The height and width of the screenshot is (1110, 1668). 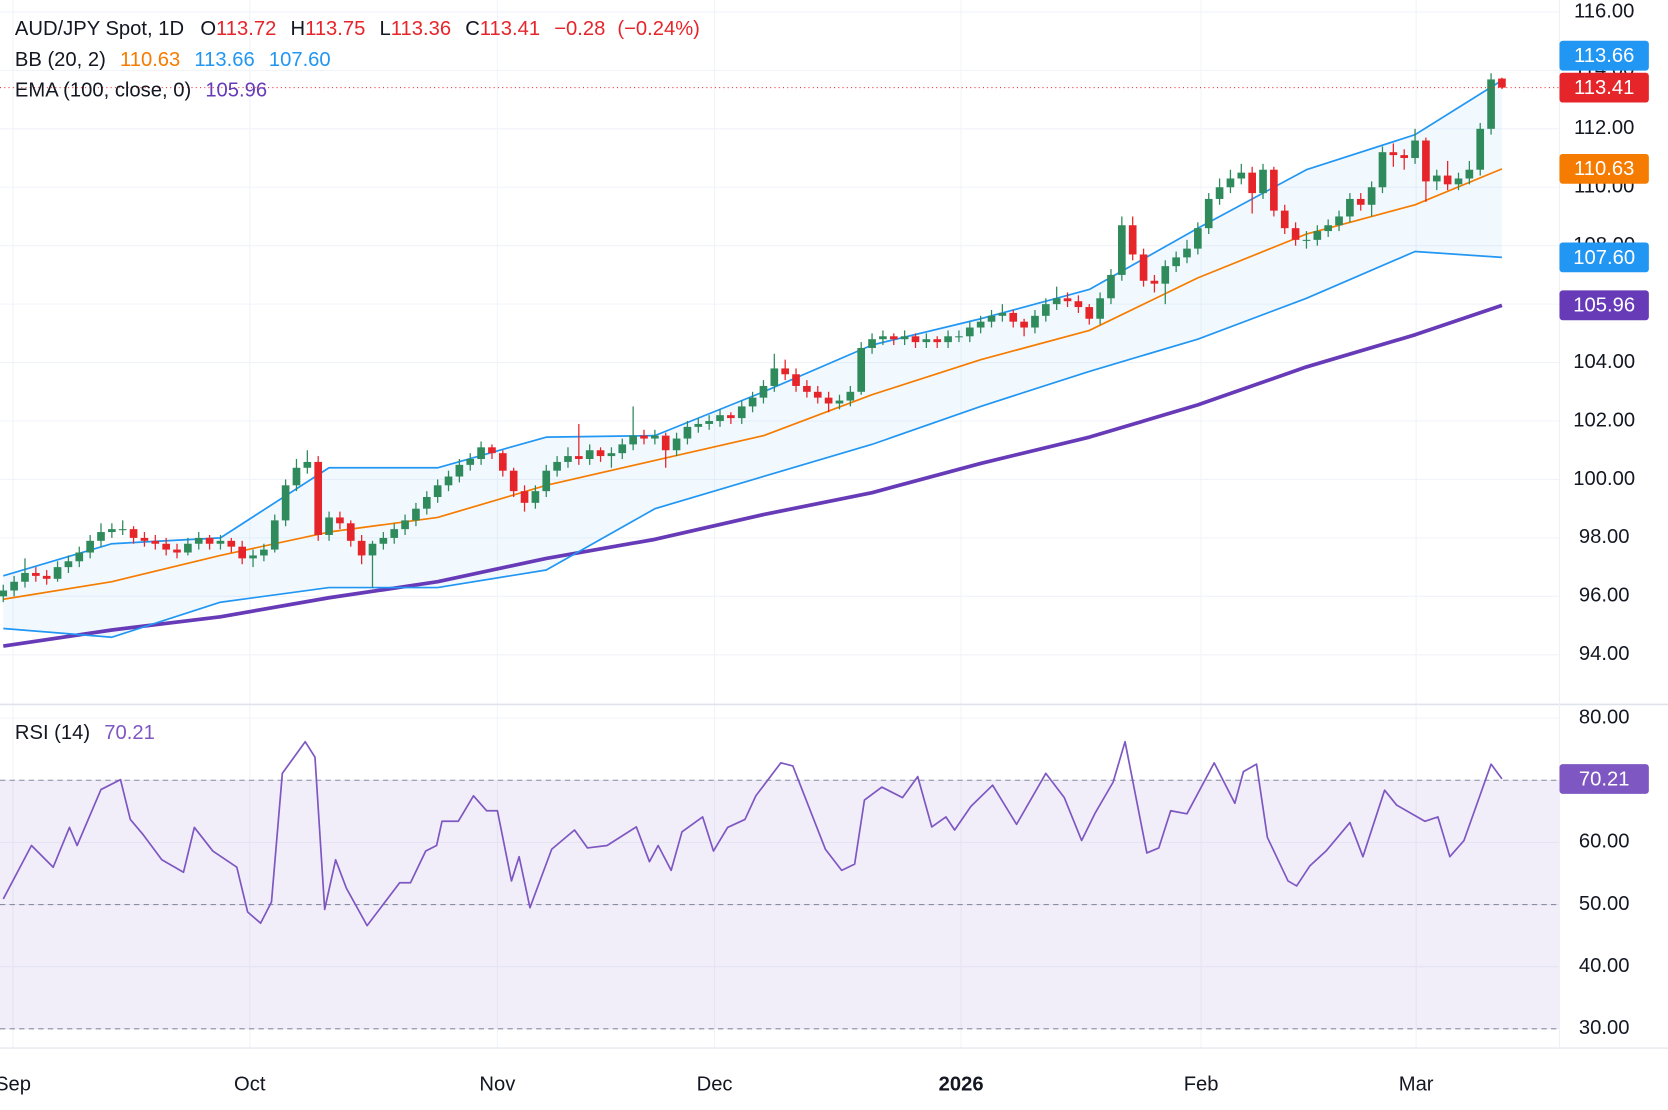 What do you see at coordinates (1604, 1028) in the screenshot?
I see `rsi-tick-label: 30.00` at bounding box center [1604, 1028].